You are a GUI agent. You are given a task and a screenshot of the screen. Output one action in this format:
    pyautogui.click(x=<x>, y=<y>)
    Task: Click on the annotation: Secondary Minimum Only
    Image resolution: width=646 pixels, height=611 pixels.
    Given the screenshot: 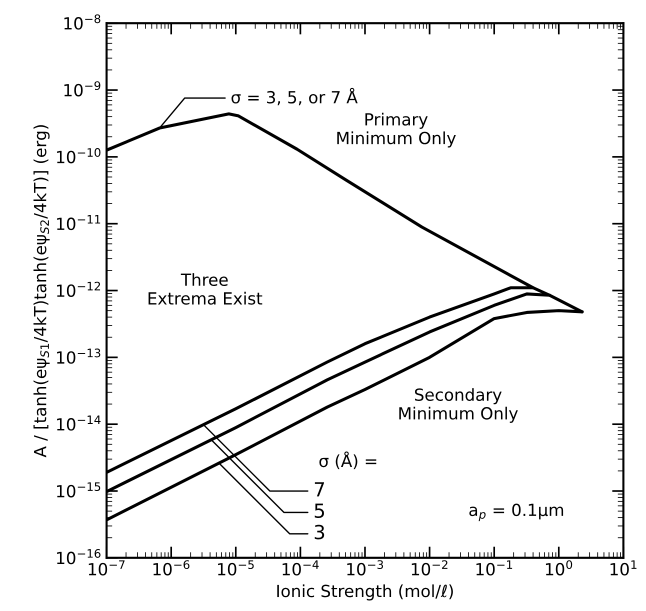 What is the action you would take?
    pyautogui.click(x=458, y=405)
    